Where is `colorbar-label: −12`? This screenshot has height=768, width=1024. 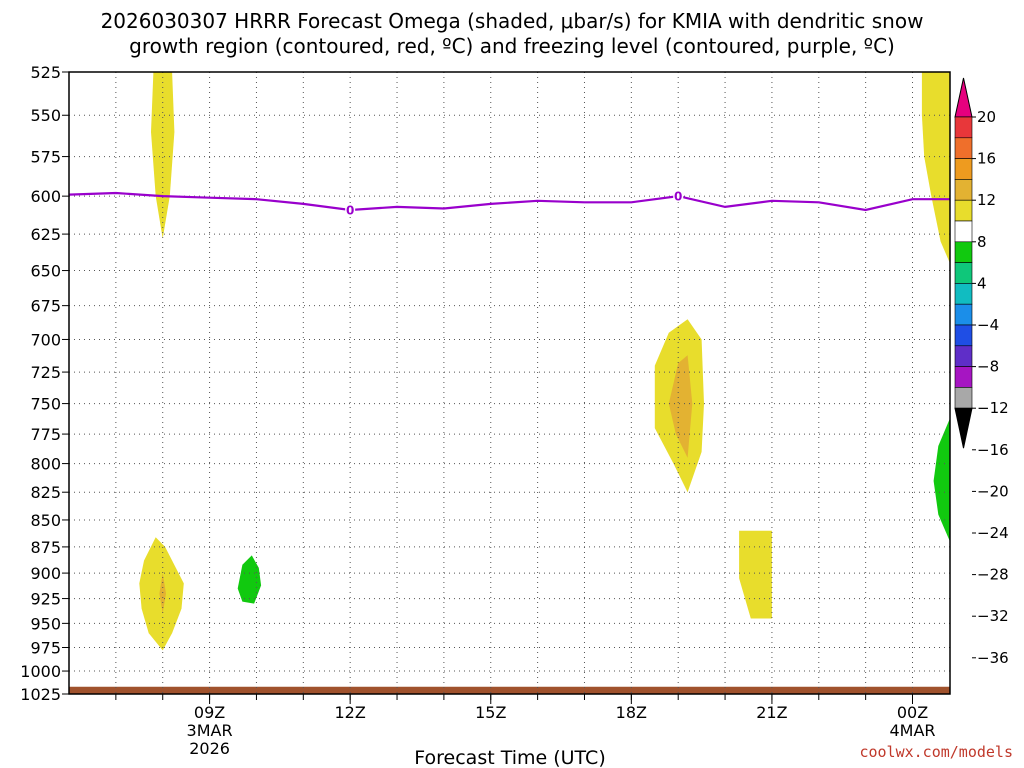 colorbar-label: −12 is located at coordinates (993, 408).